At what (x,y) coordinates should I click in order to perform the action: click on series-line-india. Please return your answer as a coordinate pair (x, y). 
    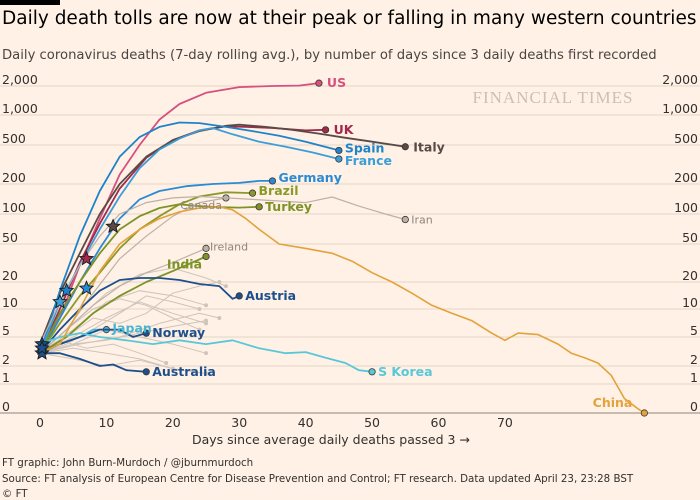
    Looking at the image, I should click on (123, 304).